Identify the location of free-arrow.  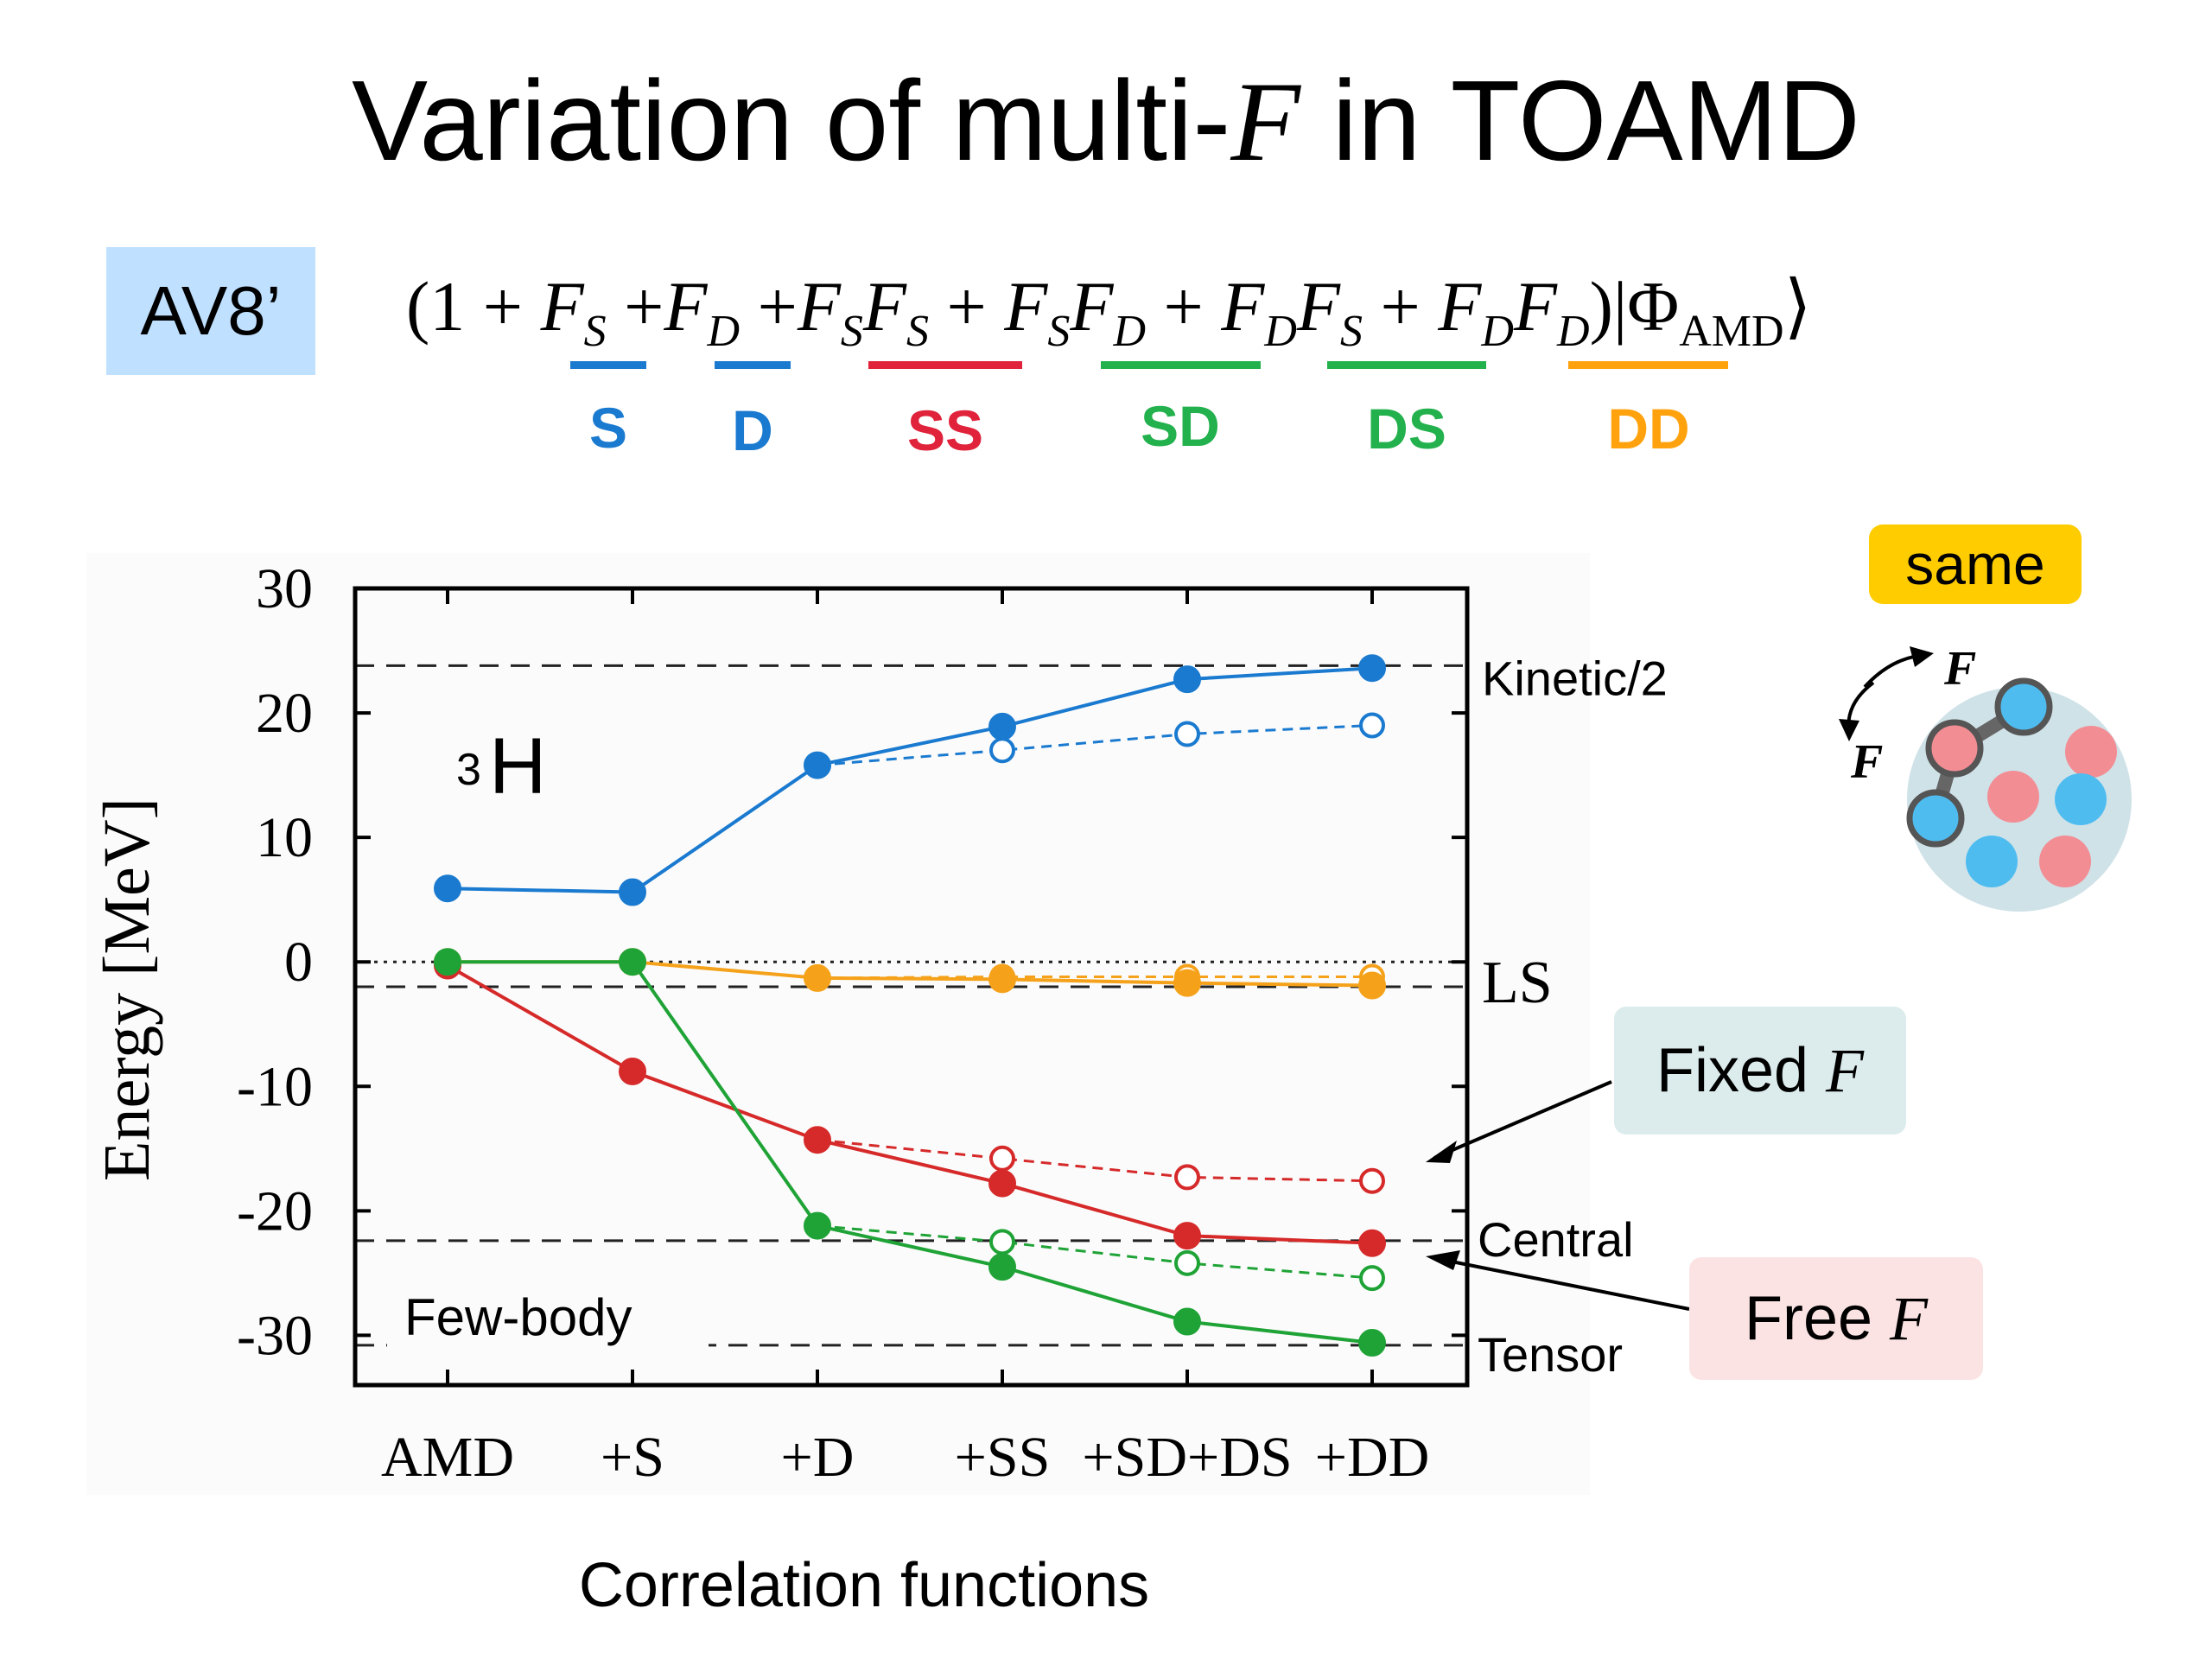
(1561, 1283).